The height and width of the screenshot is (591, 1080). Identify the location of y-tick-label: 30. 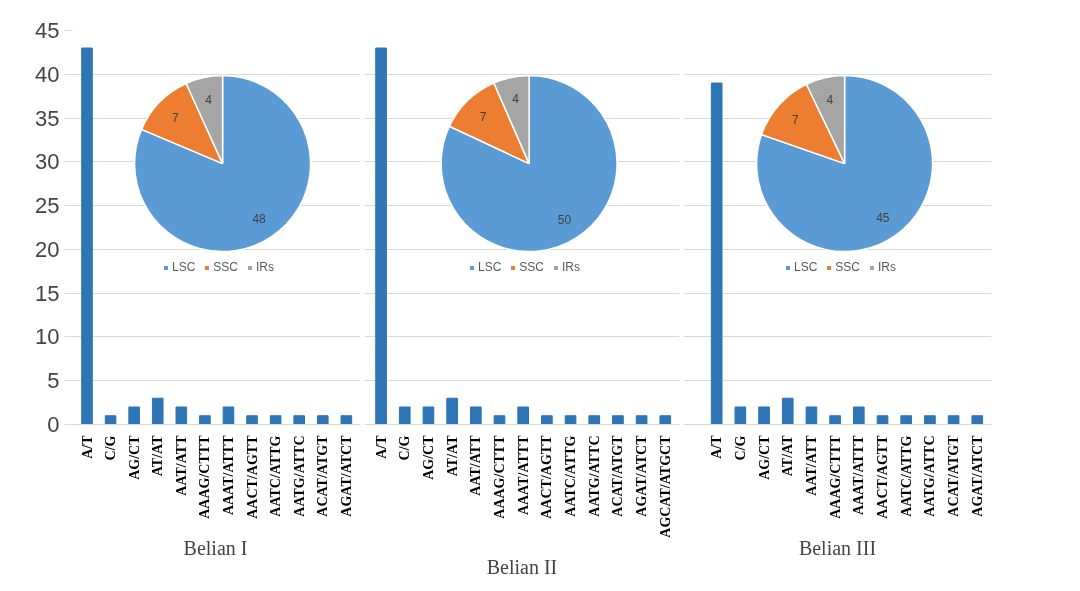
(47, 162).